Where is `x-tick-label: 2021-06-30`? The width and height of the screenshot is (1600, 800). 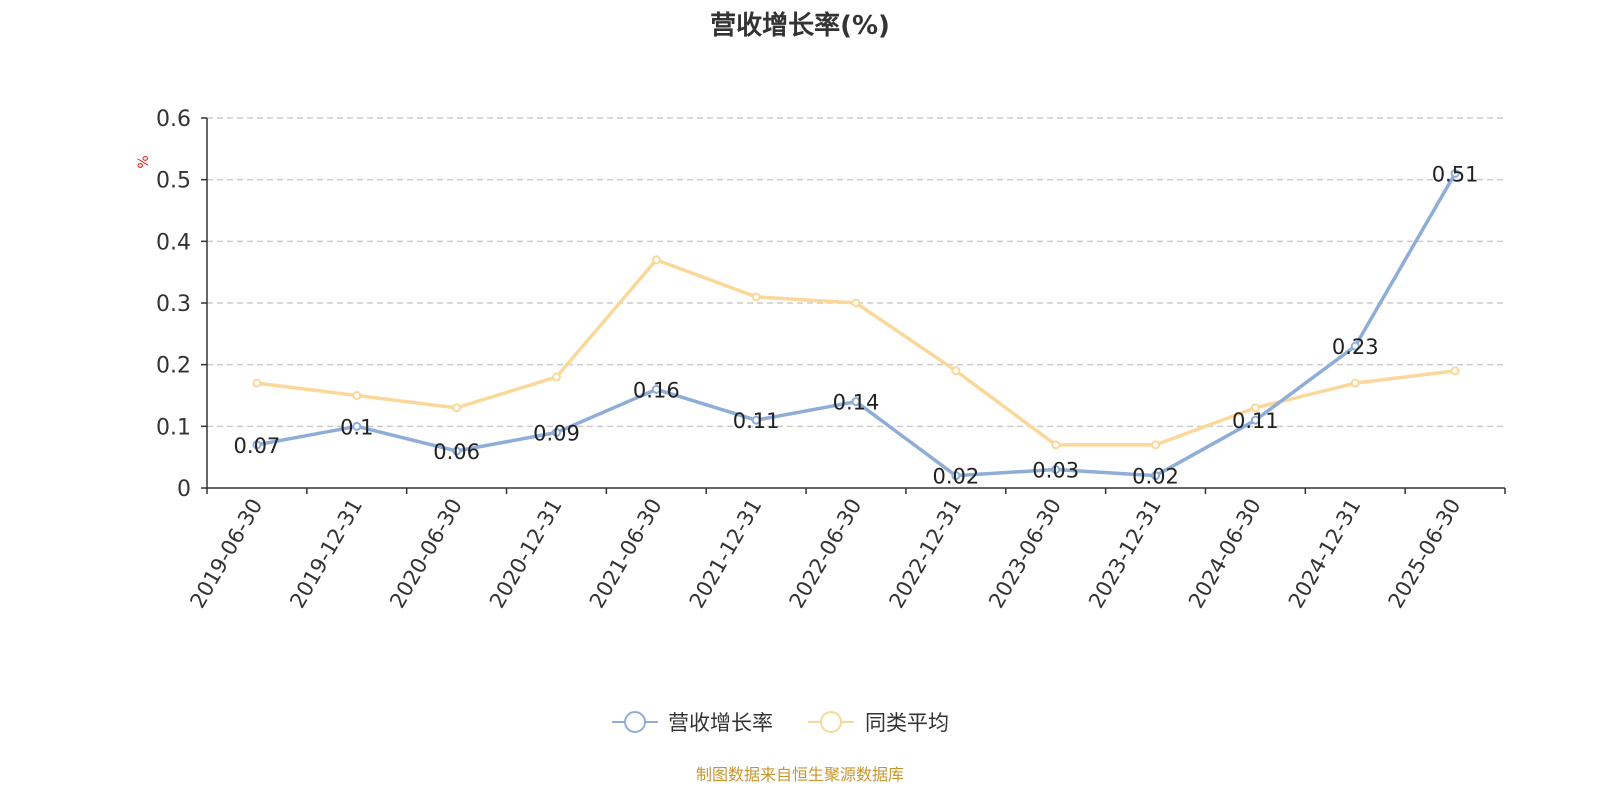
x-tick-label: 2021-06-30 is located at coordinates (626, 554).